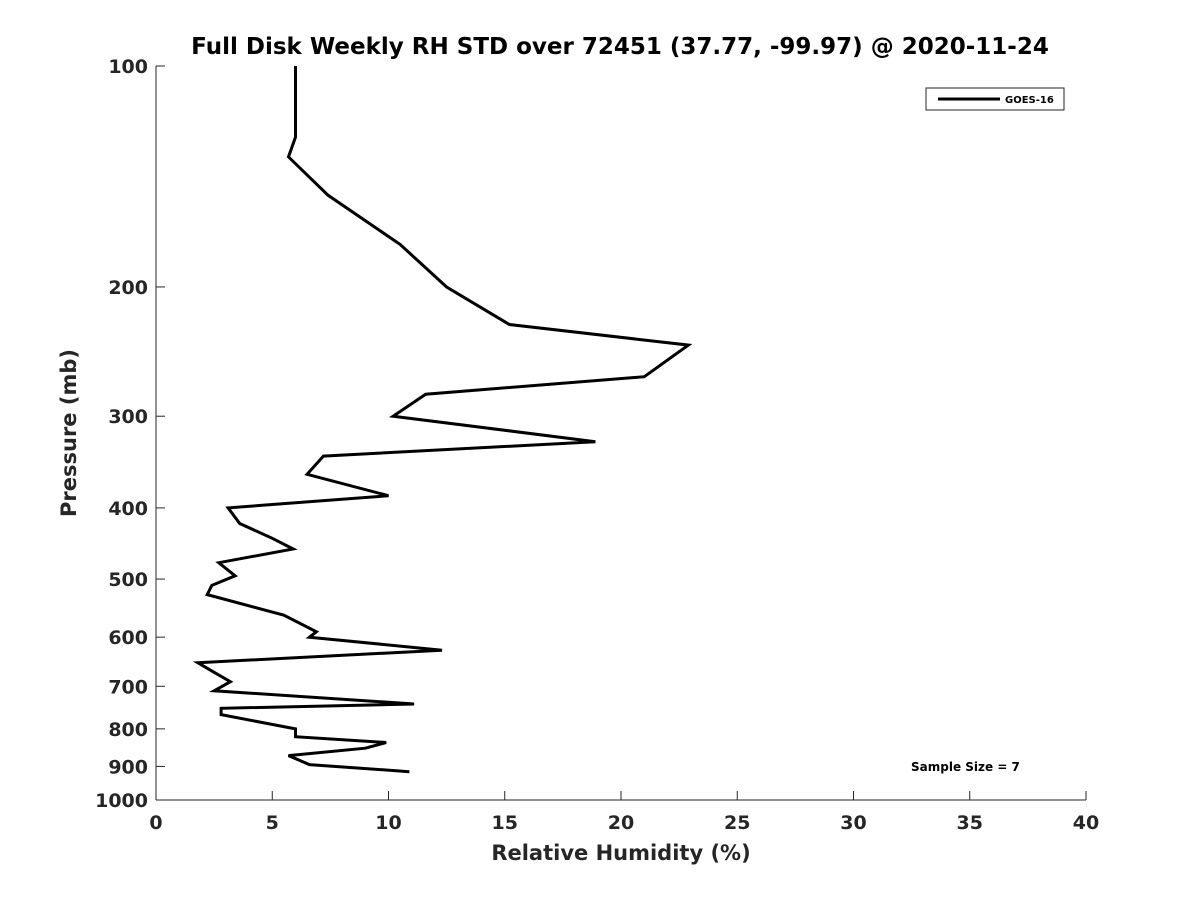 The height and width of the screenshot is (900, 1200). Describe the element at coordinates (737, 823) in the screenshot. I see `x-tick-label: 25` at that location.